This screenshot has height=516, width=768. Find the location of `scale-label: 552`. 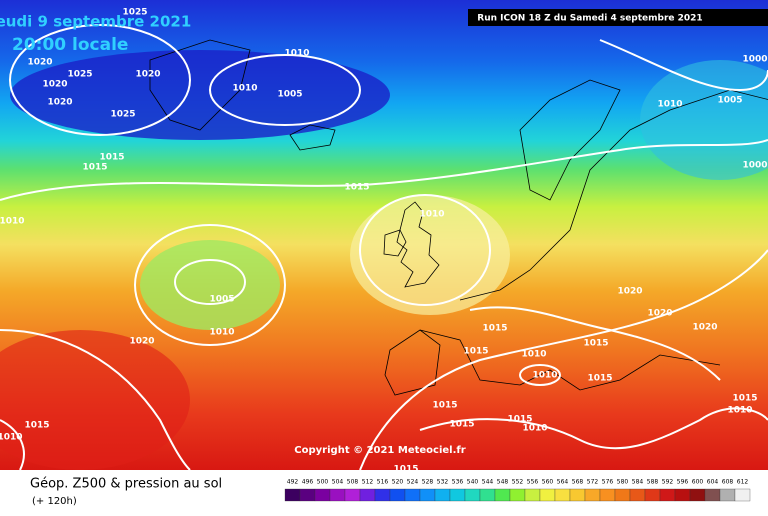

scale-label: 552 is located at coordinates (518, 482).